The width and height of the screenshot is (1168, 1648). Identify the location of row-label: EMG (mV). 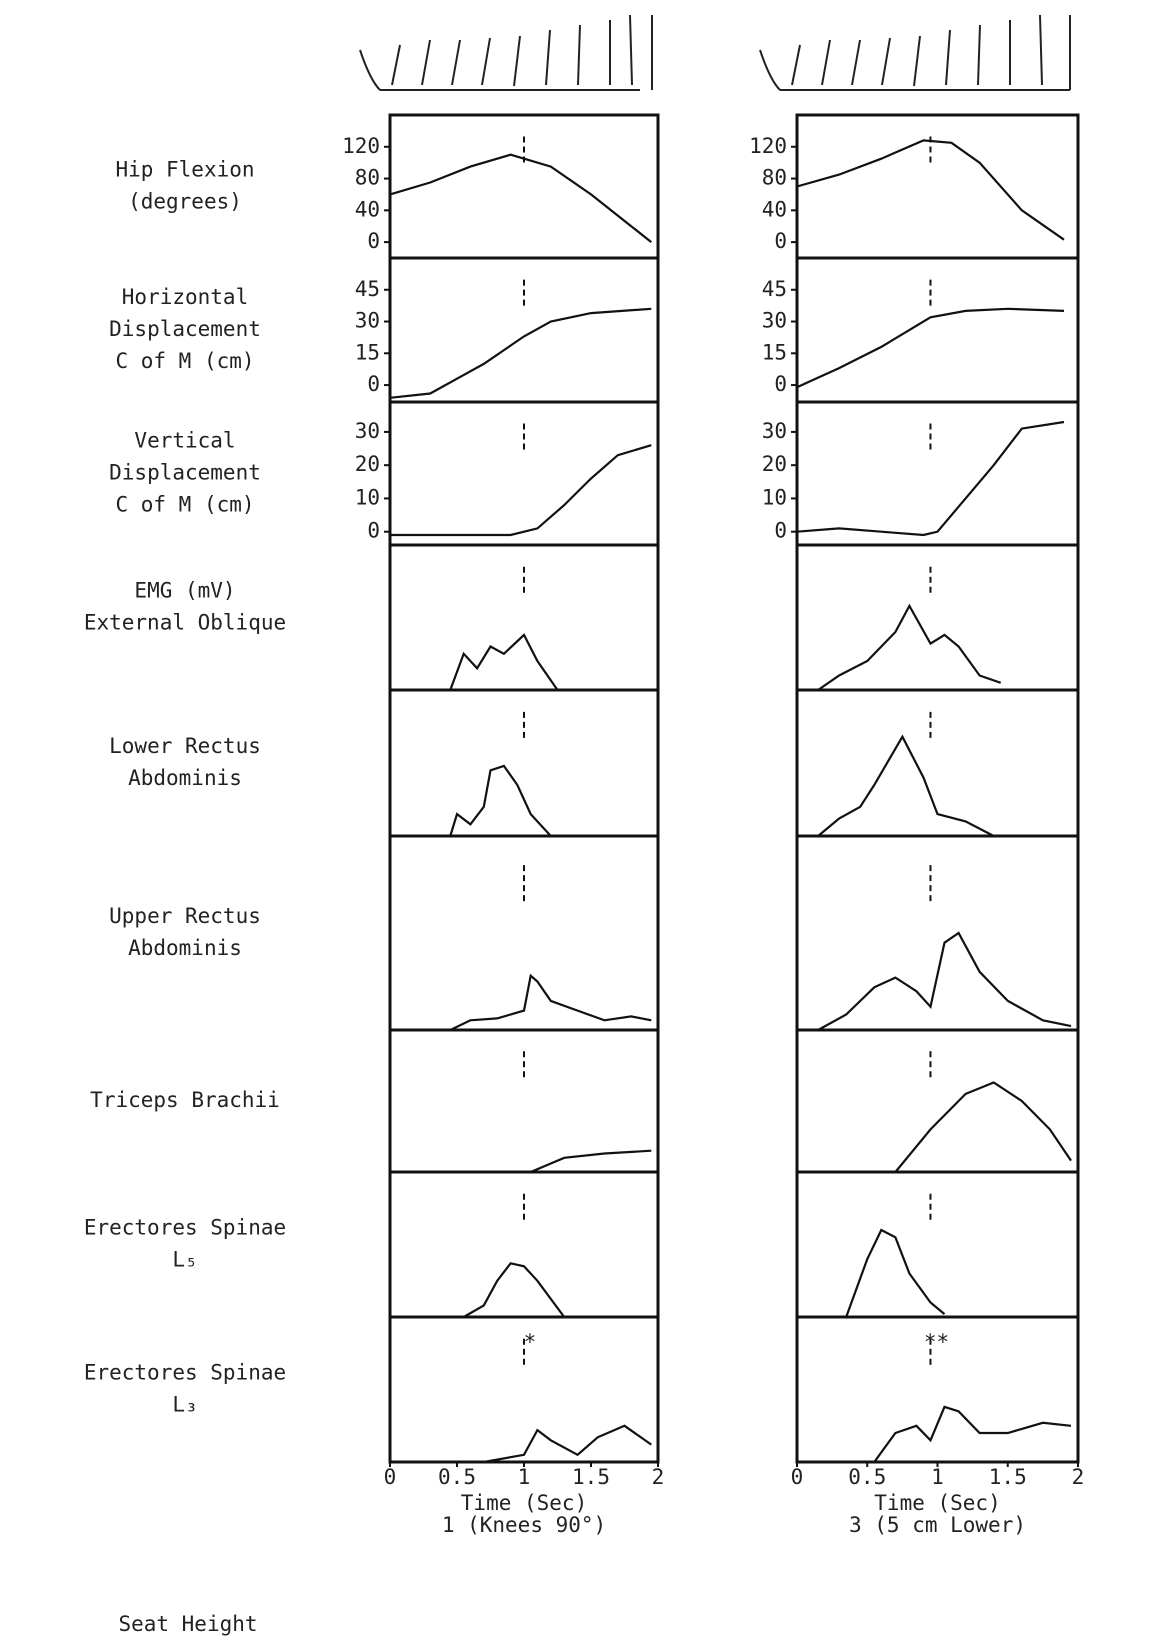
(184, 591).